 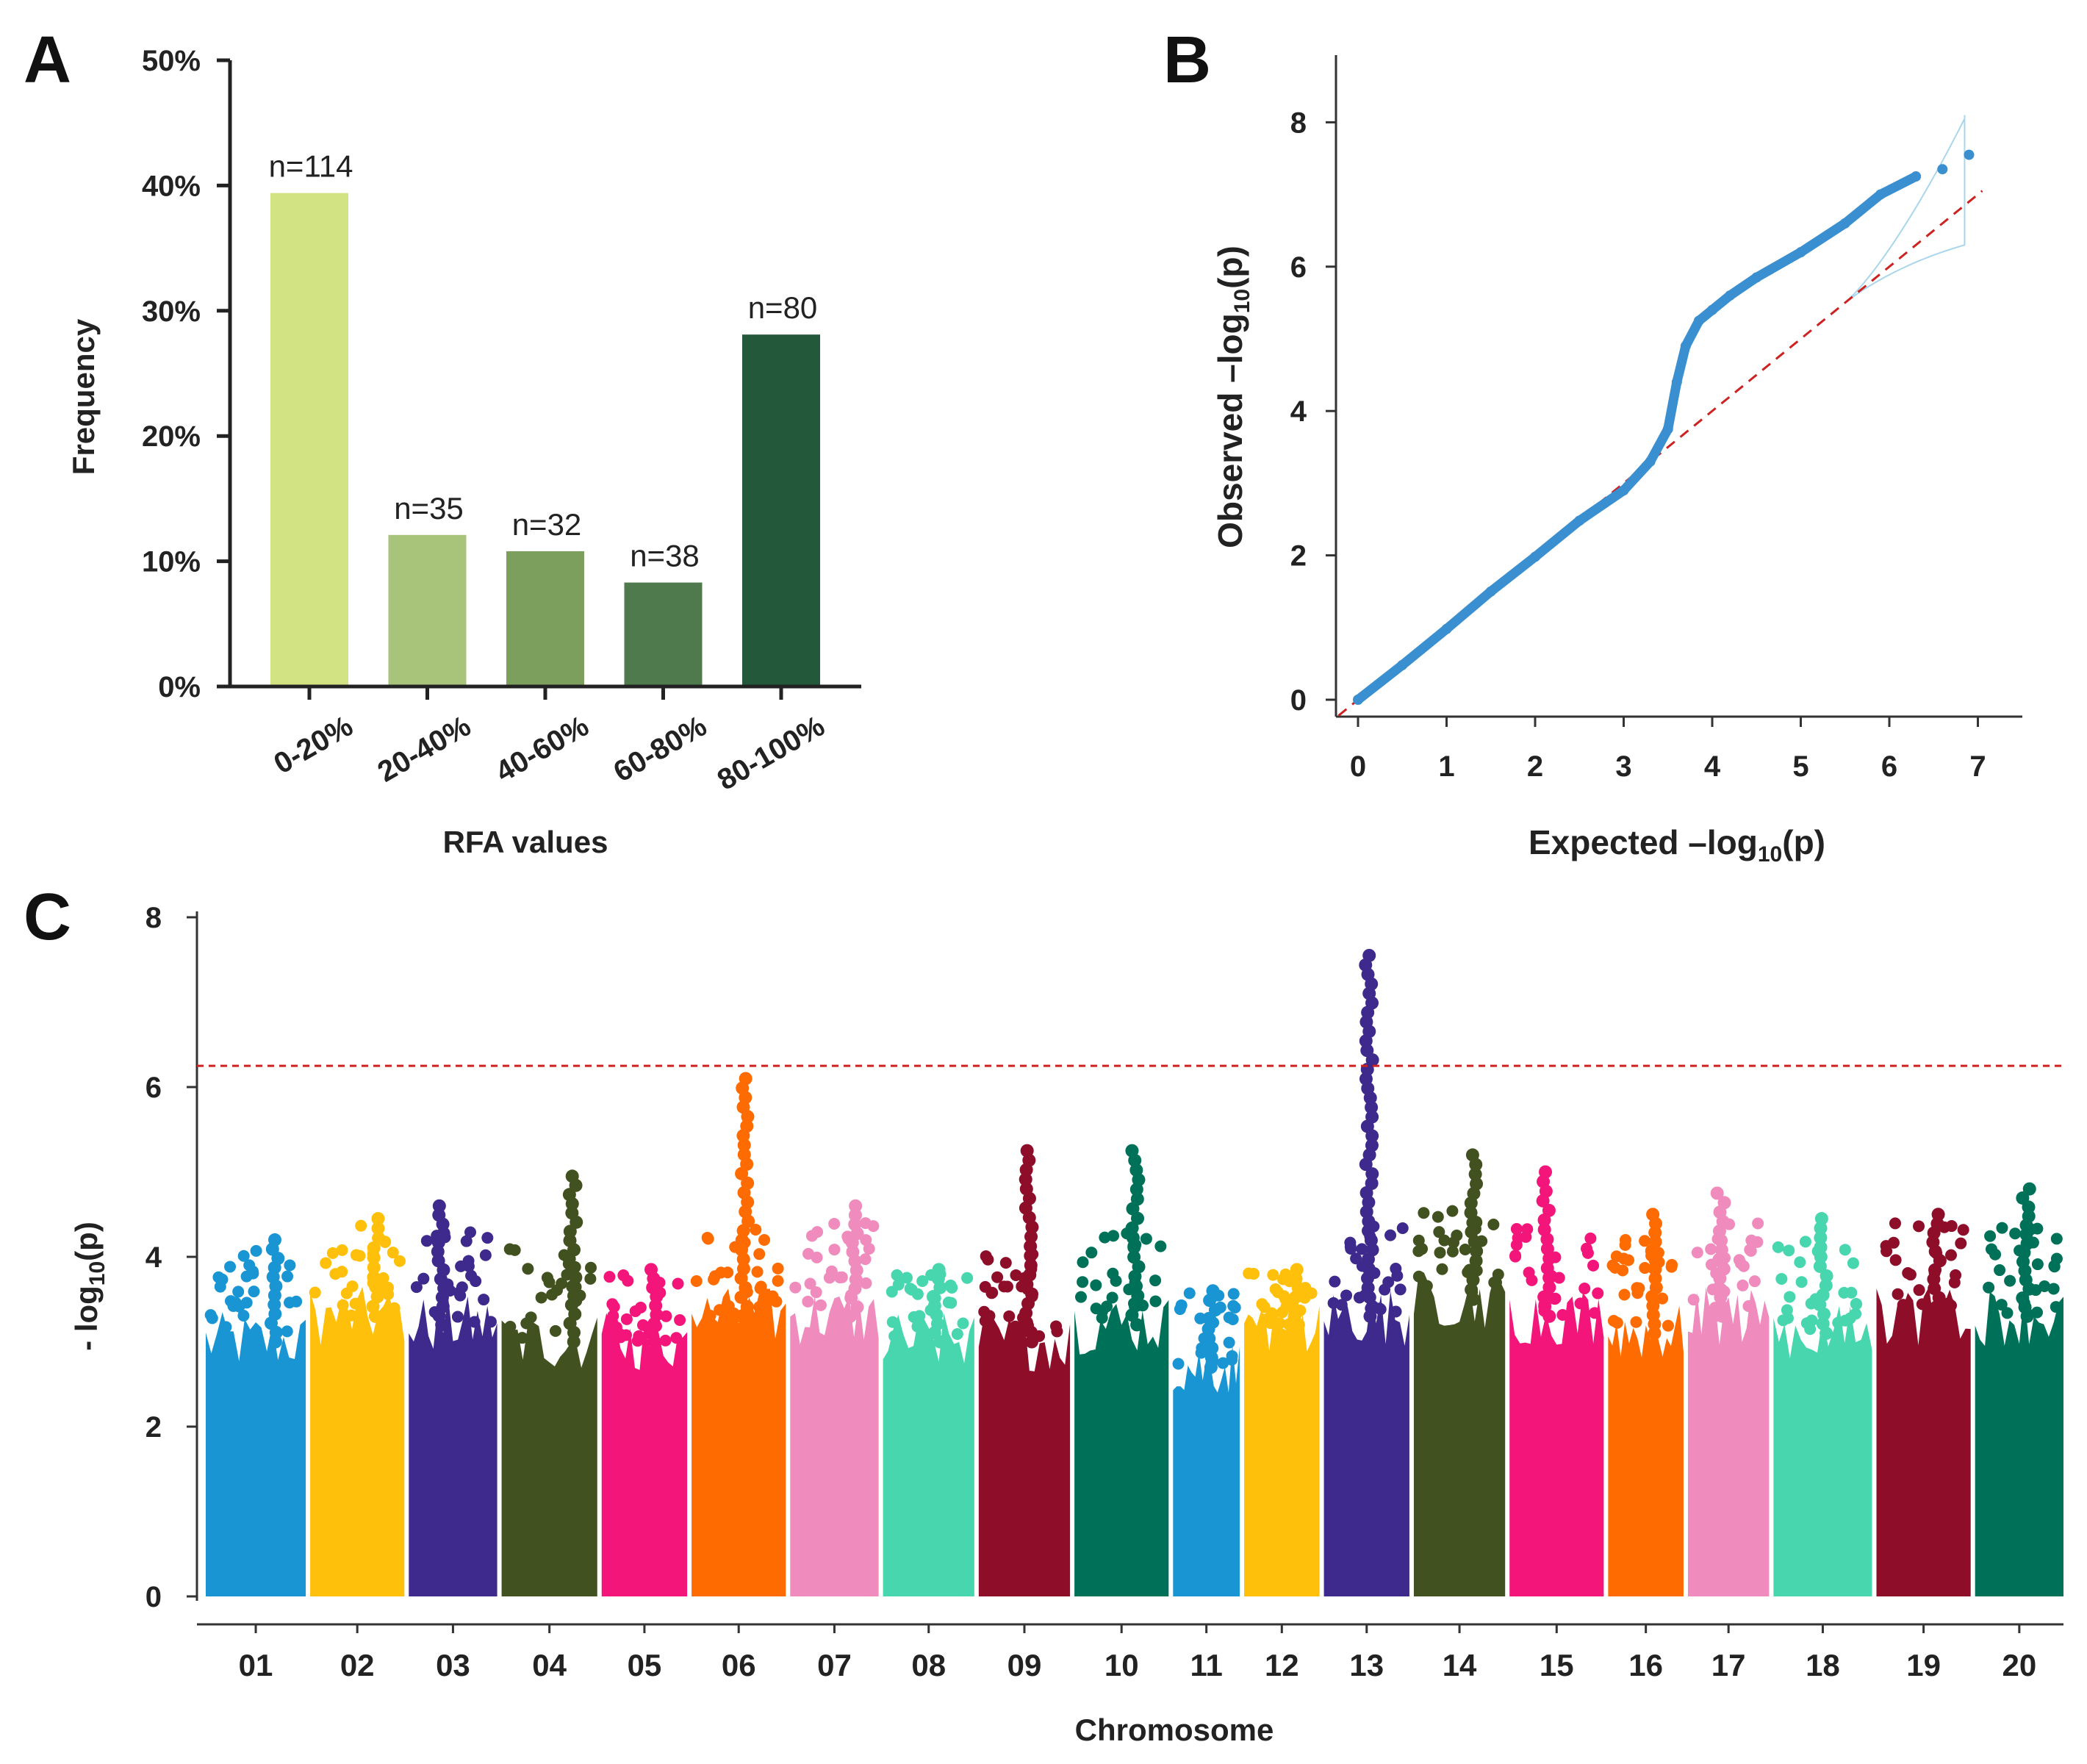 I want to click on b-y-tick-label: 2, so click(x=1298, y=556).